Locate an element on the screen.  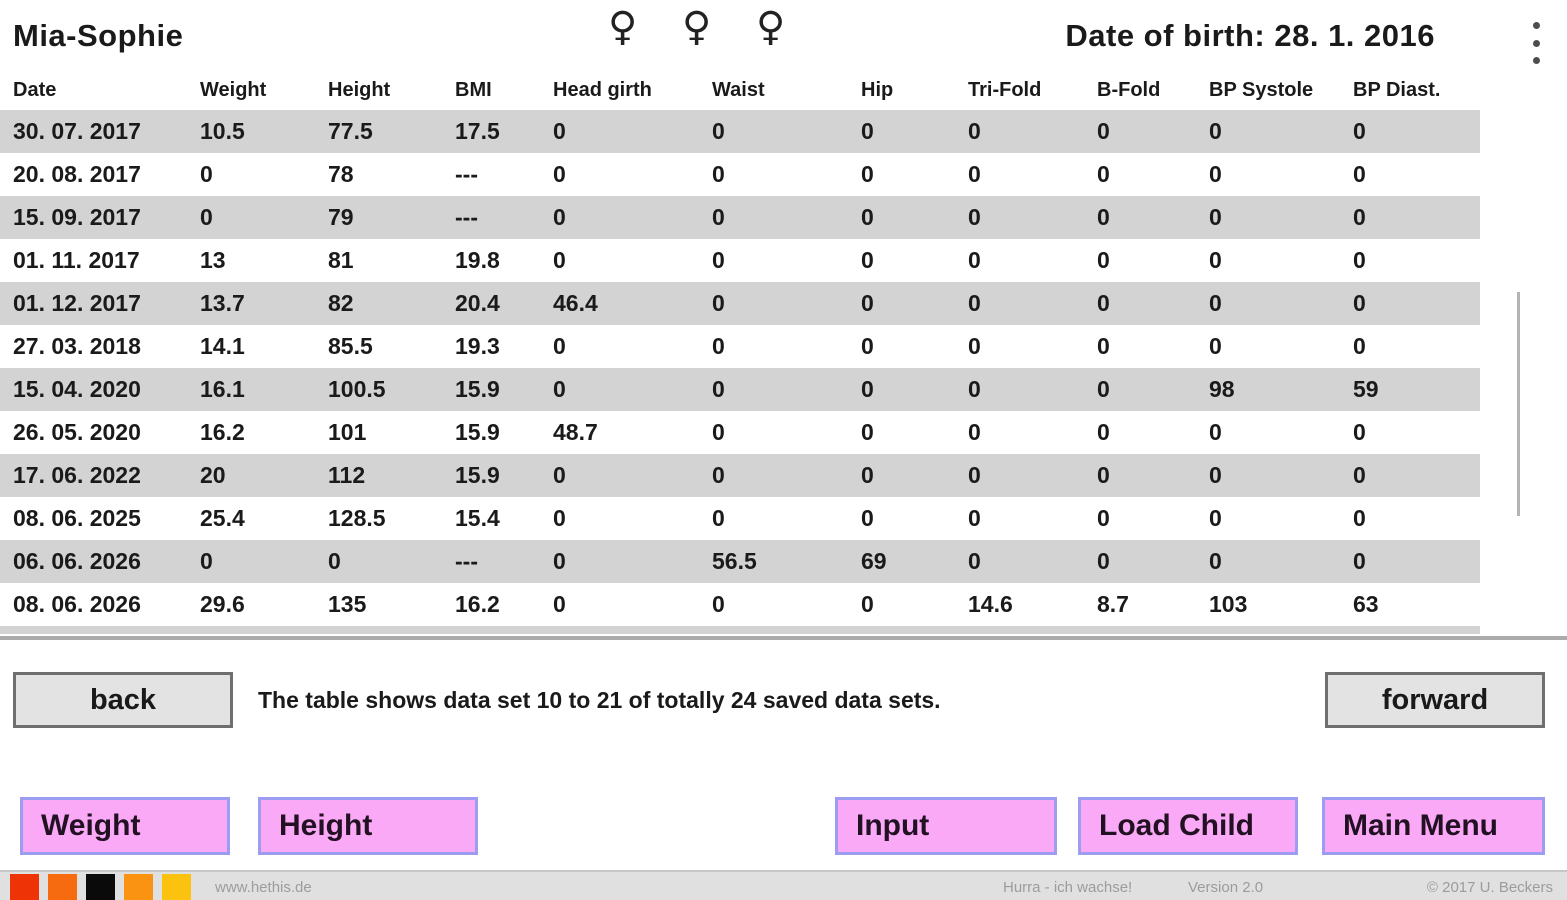
table-row: 20. 08. 2017 0 78 --- 0 0 0 0 0 0 0 is located at coordinates (740, 174).